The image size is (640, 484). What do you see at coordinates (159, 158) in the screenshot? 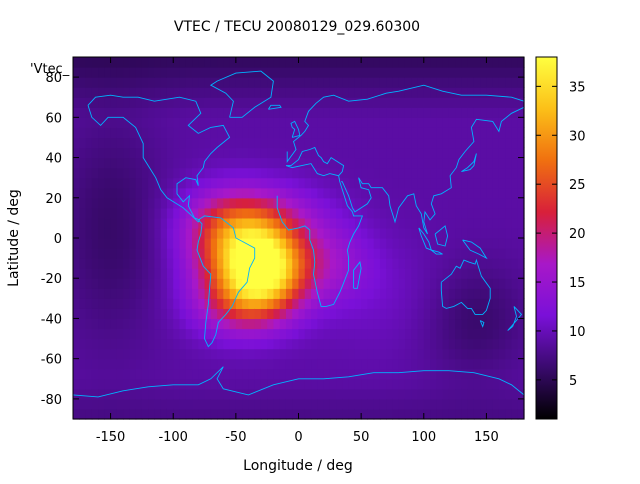
I see `coastline` at bounding box center [159, 158].